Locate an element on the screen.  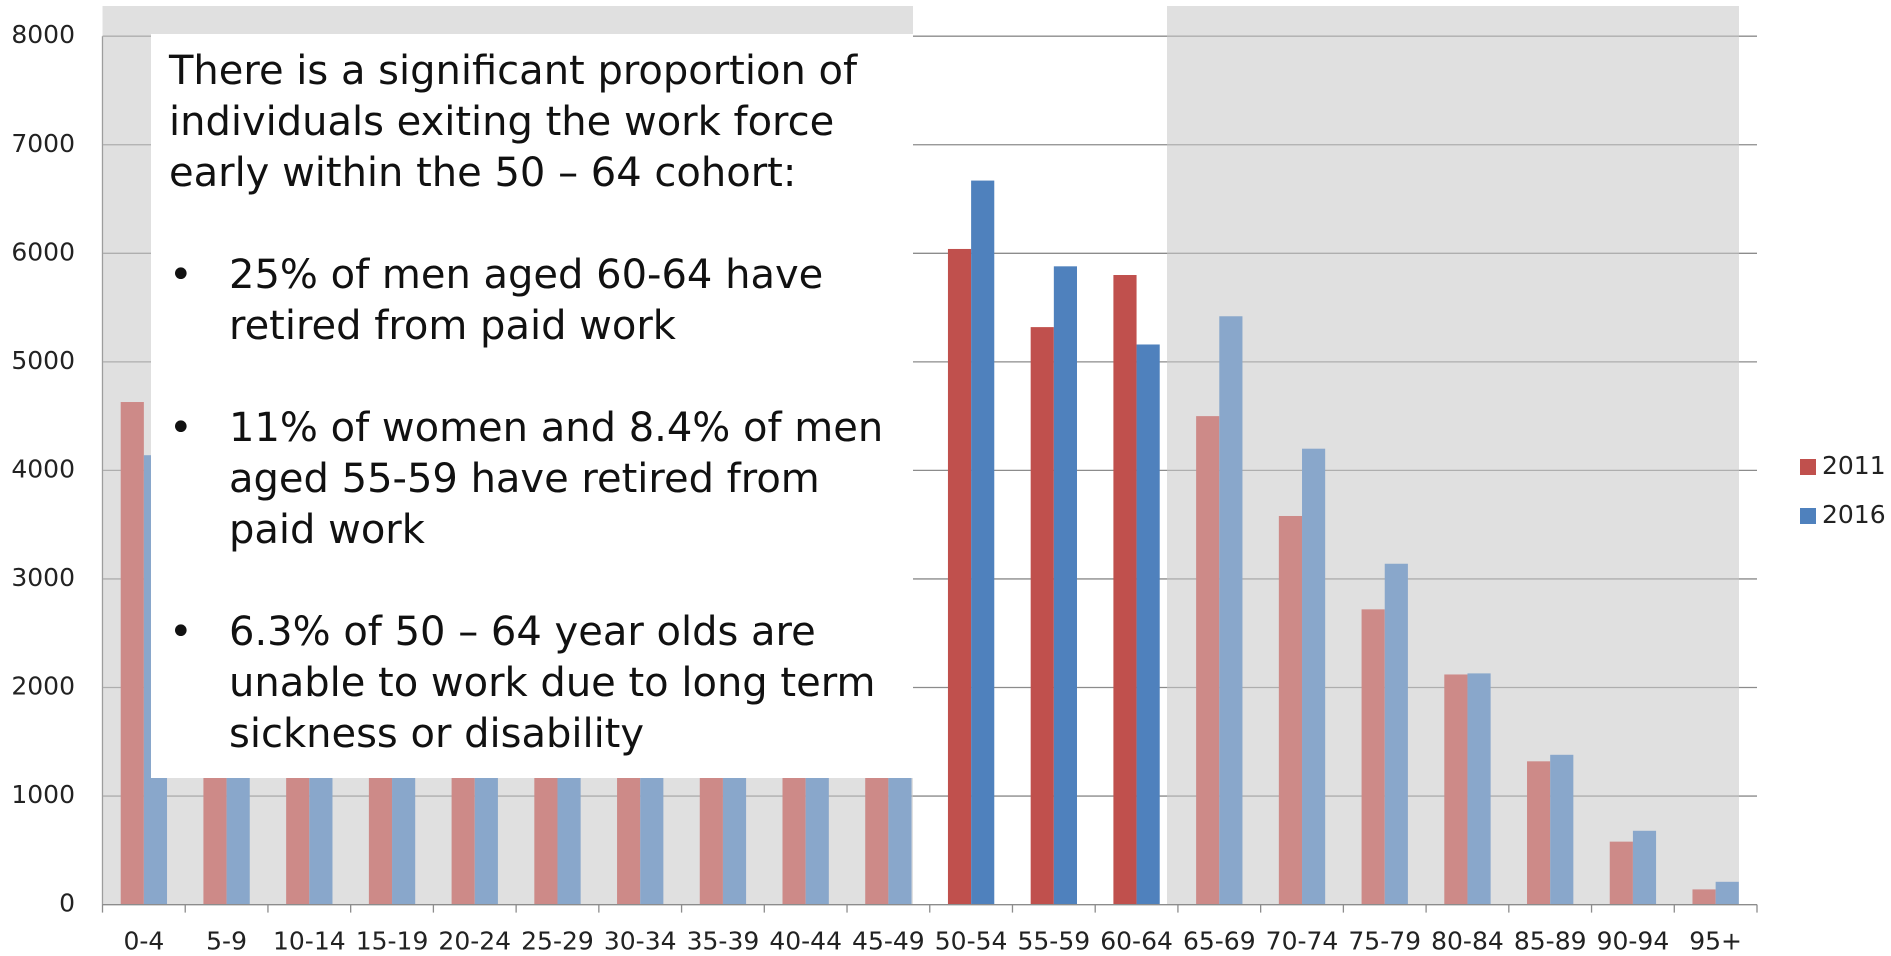
x-tick-label: 5-9 is located at coordinates (226, 941).